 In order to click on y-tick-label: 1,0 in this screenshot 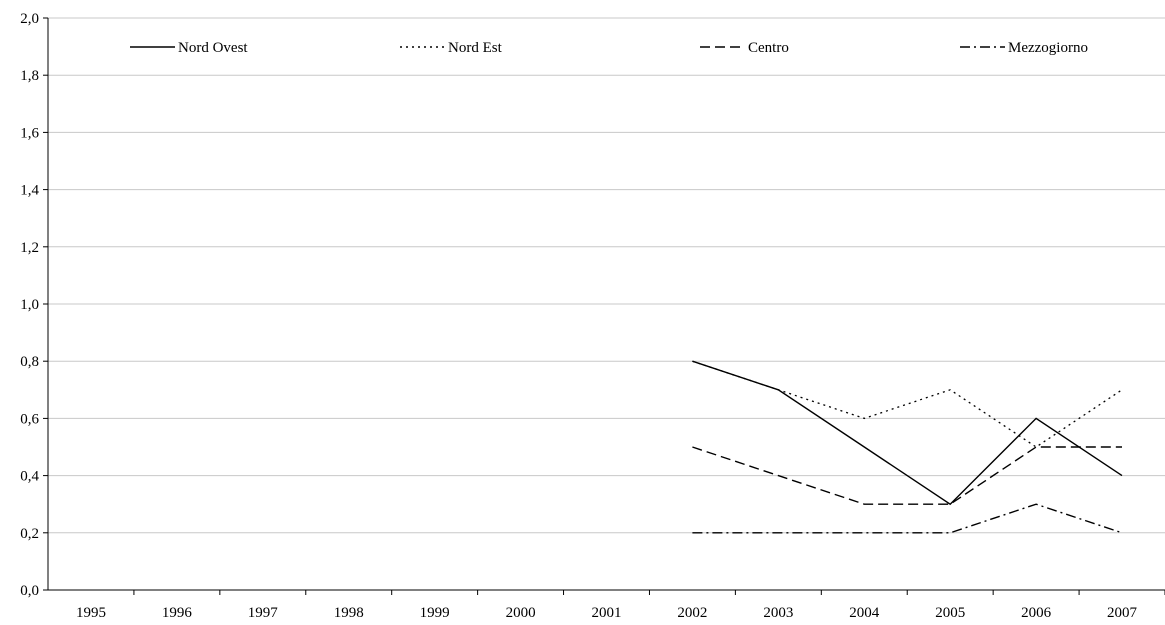, I will do `click(29, 305)`.